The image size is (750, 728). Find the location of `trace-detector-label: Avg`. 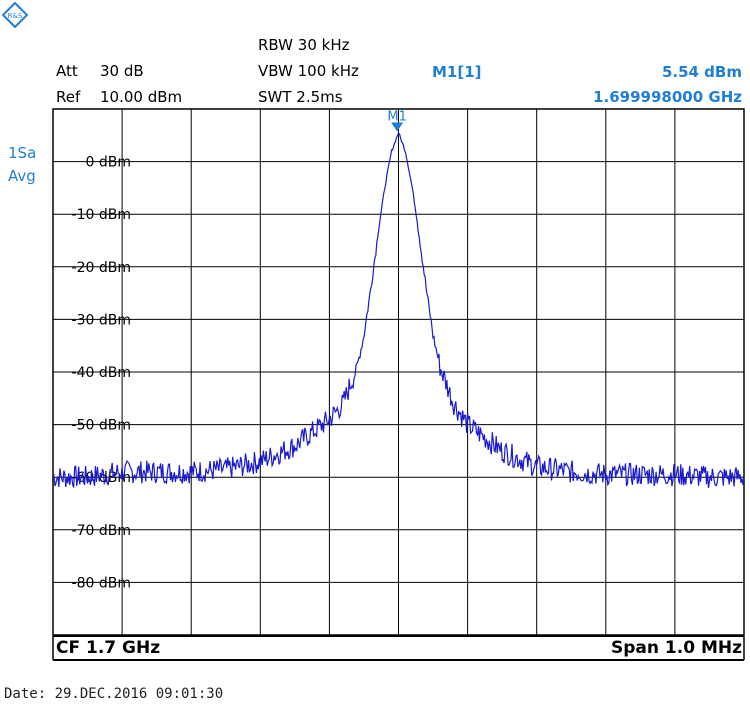

trace-detector-label: Avg is located at coordinates (22, 176).